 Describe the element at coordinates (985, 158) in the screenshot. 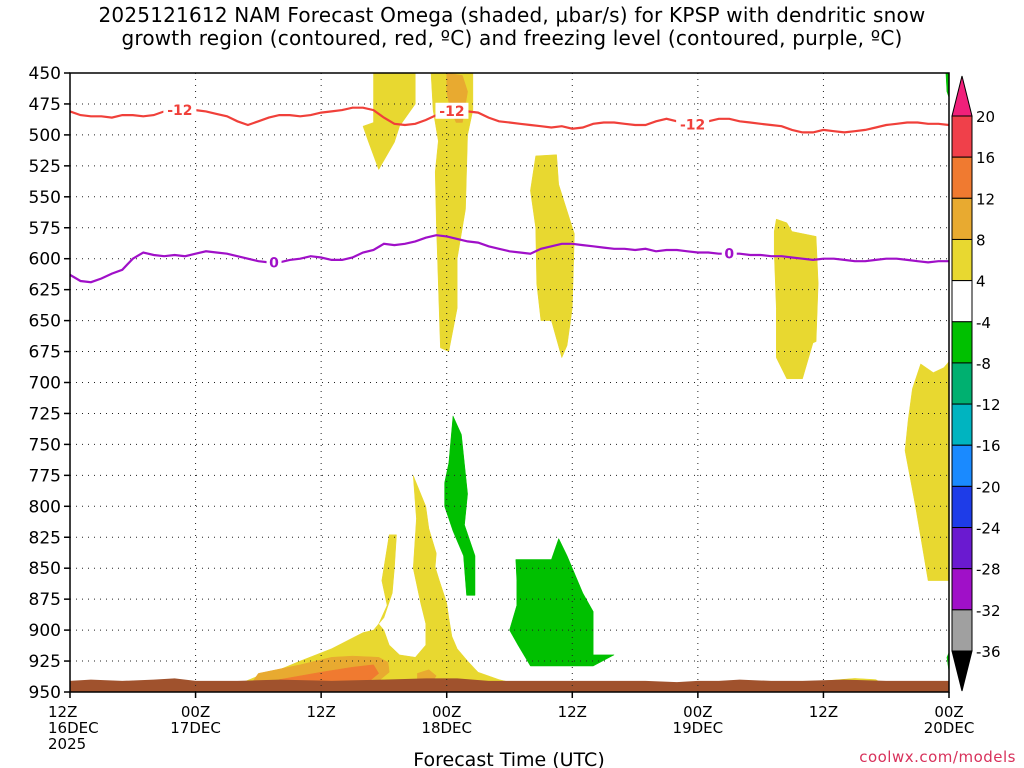

I see `colorbar-label-2: 16` at that location.